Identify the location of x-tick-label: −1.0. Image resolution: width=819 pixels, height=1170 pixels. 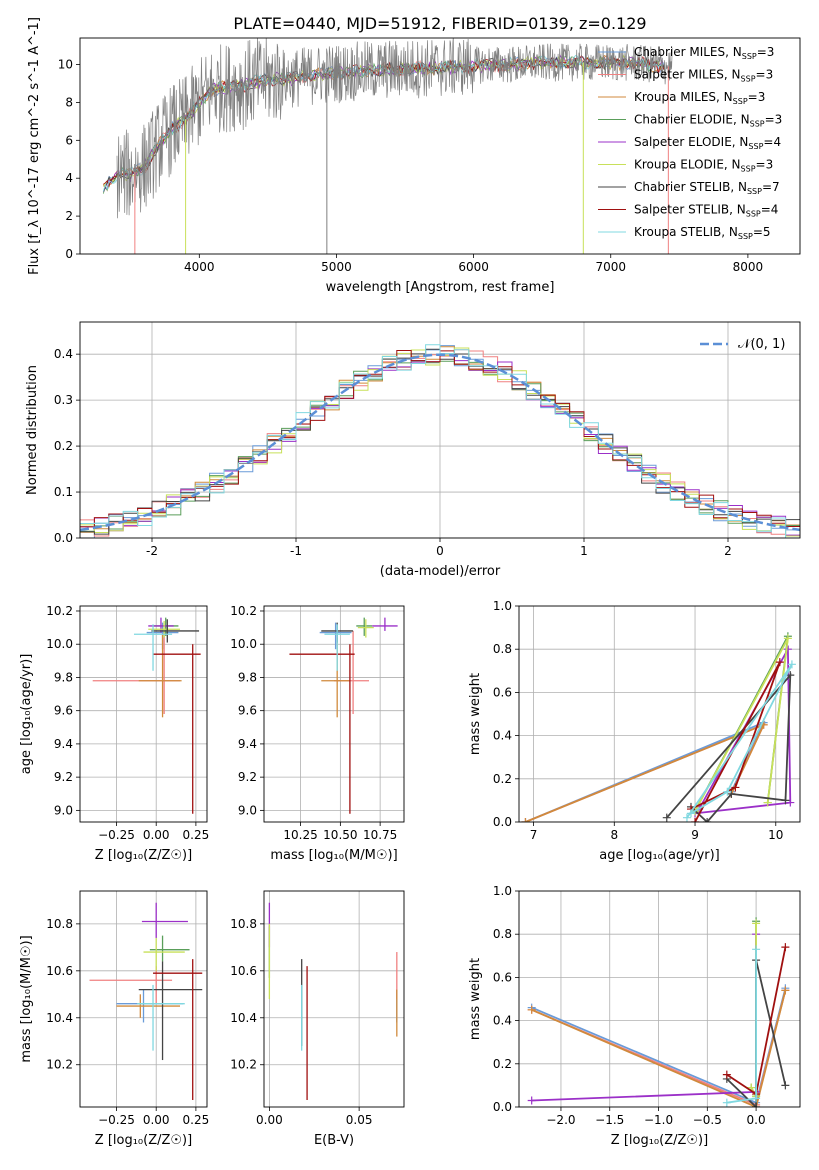
(658, 1120).